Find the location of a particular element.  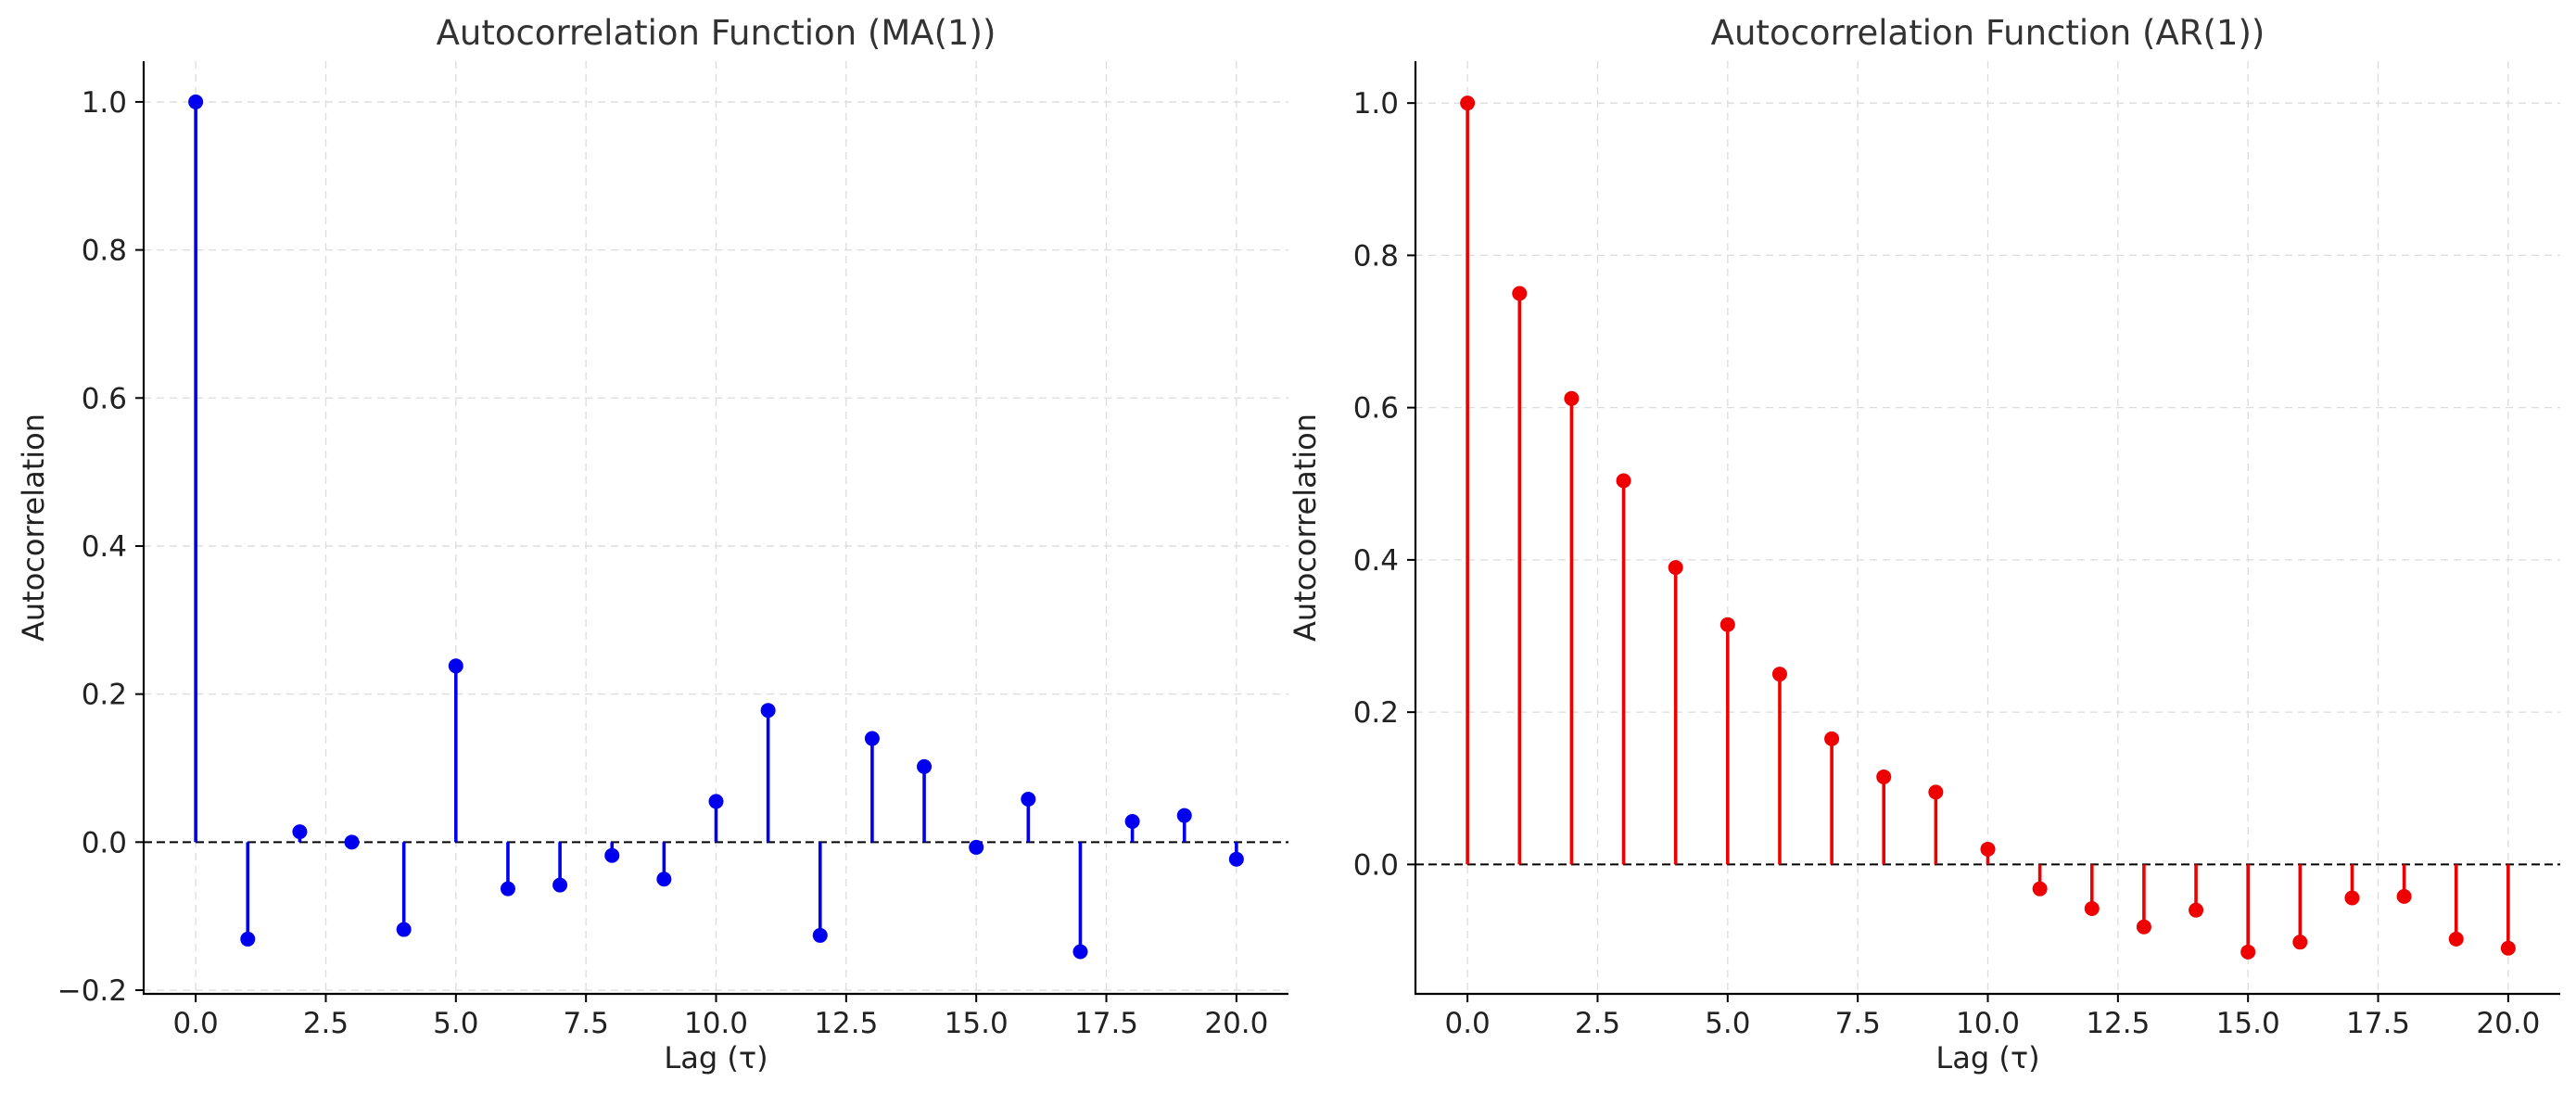

ar1-x-tick-label-6: 15.0 is located at coordinates (2248, 1023).